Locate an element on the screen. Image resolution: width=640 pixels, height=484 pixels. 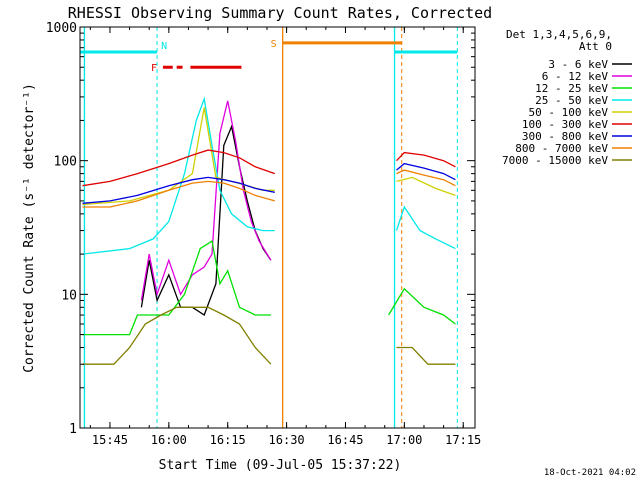
y-tick-label: 10 is located at coordinates (69, 295).